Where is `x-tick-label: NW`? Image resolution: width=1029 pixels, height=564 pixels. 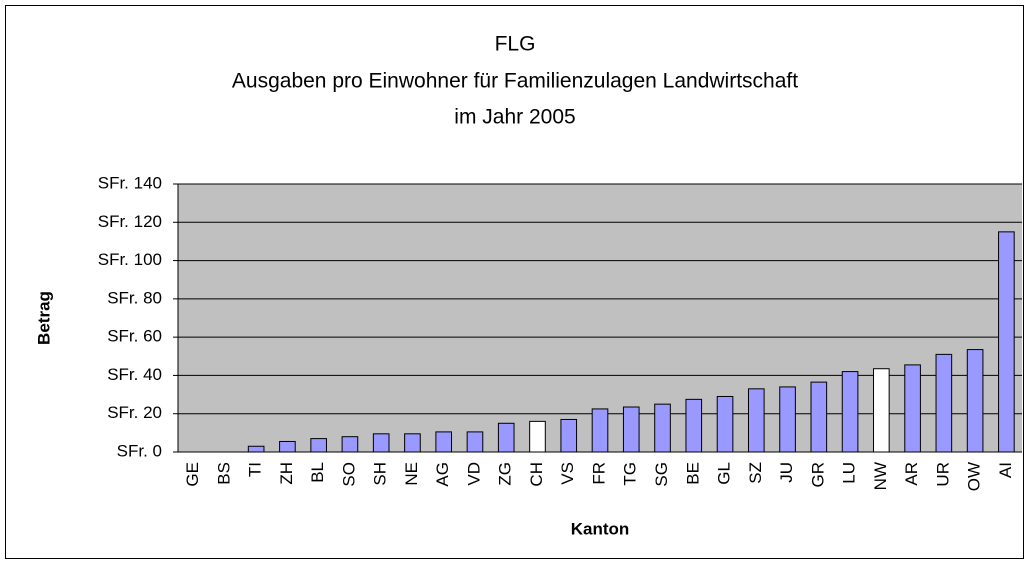 x-tick-label: NW is located at coordinates (880, 476).